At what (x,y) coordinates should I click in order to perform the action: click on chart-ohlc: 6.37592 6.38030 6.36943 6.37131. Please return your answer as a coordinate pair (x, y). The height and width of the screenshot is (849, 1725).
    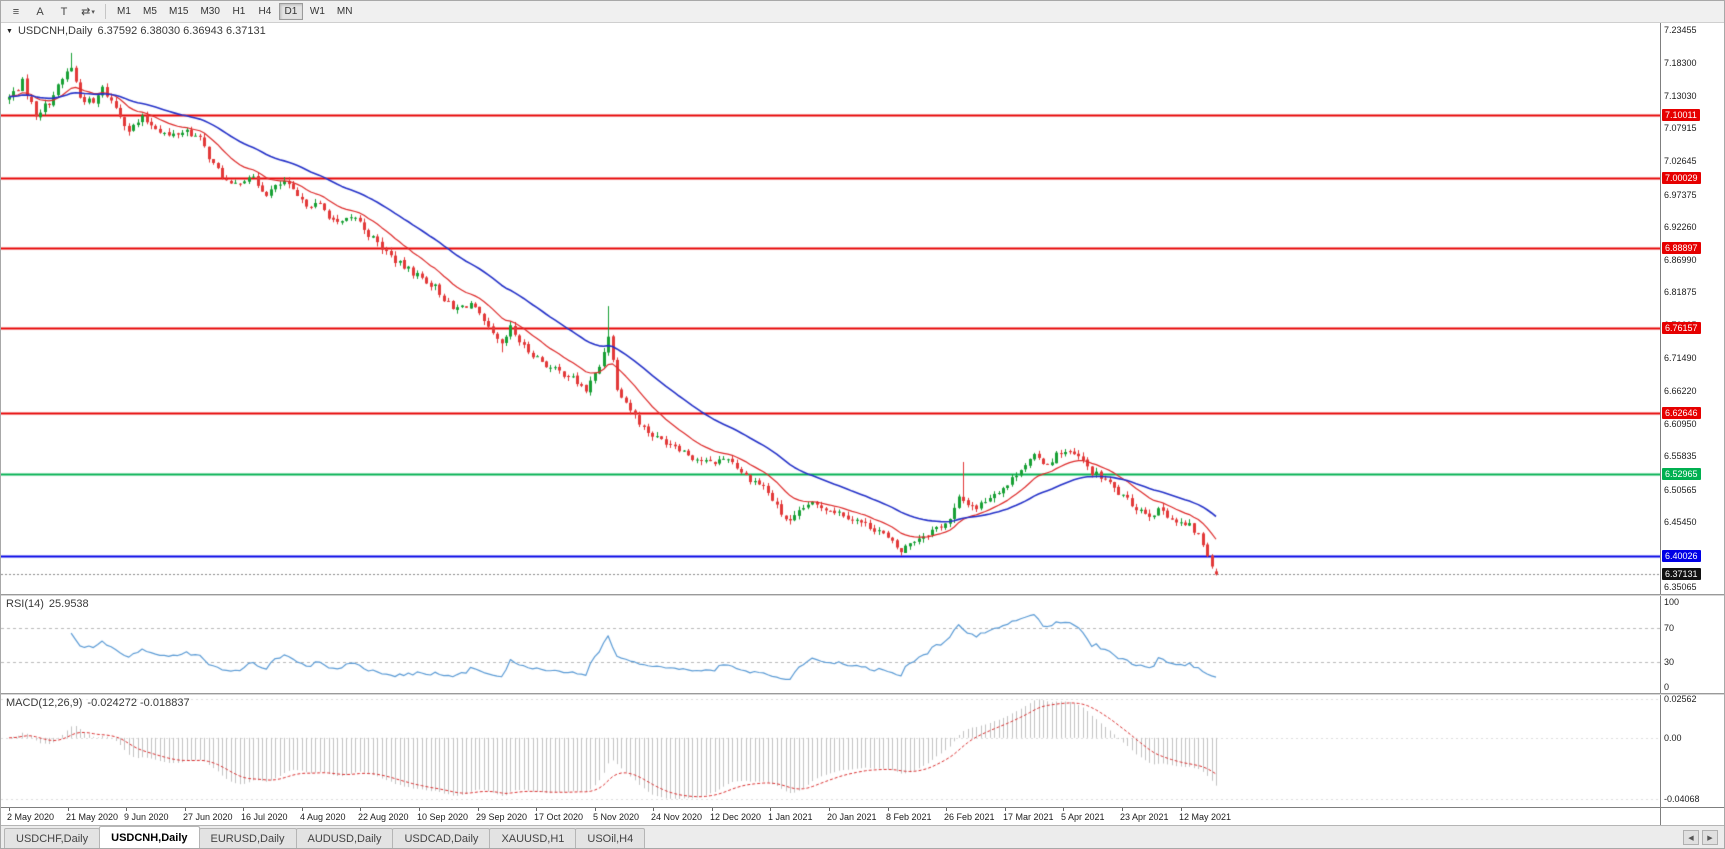
    Looking at the image, I should click on (181, 31).